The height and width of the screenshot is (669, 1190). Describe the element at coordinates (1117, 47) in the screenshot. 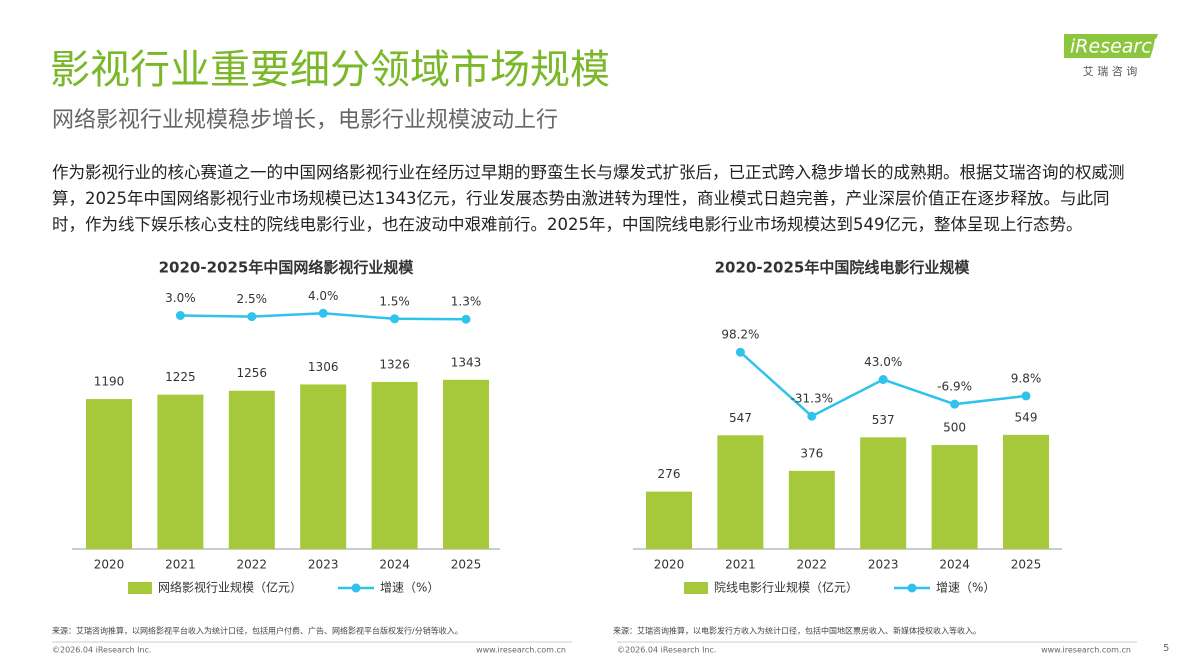

I see `logo: iResearch` at that location.